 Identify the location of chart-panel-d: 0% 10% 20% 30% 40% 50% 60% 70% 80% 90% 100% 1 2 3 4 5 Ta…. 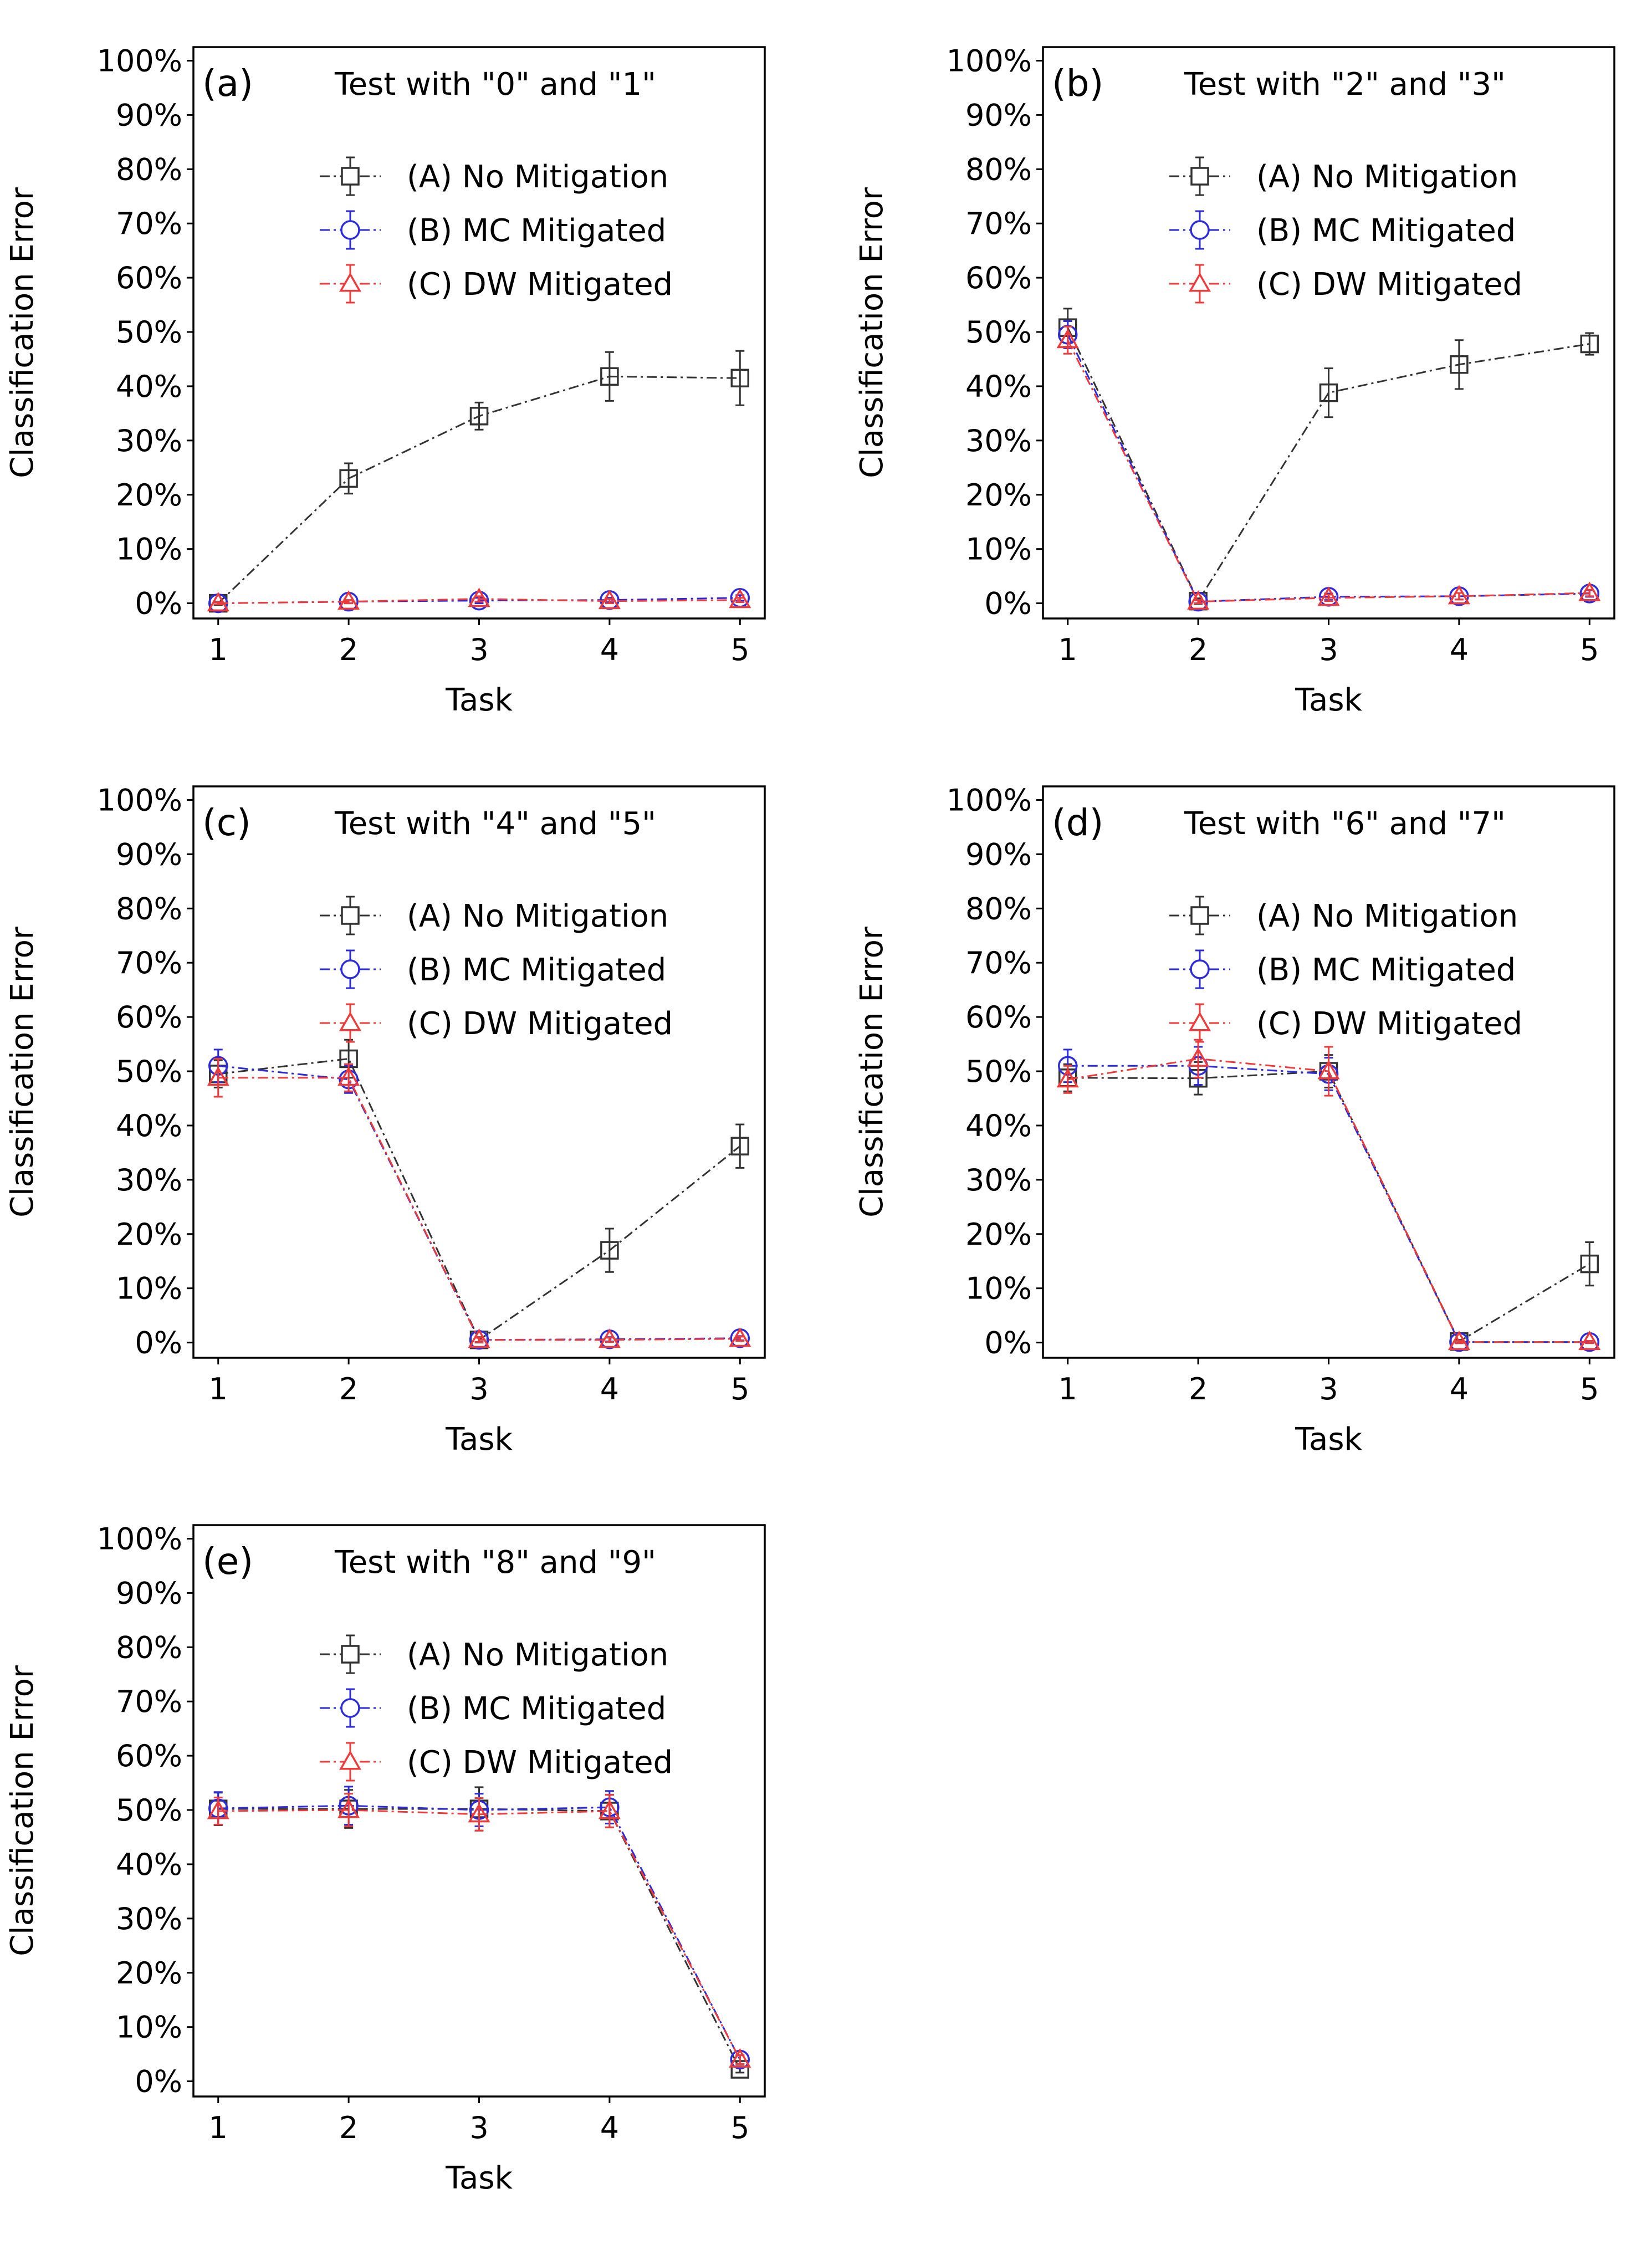
(1234, 1121).